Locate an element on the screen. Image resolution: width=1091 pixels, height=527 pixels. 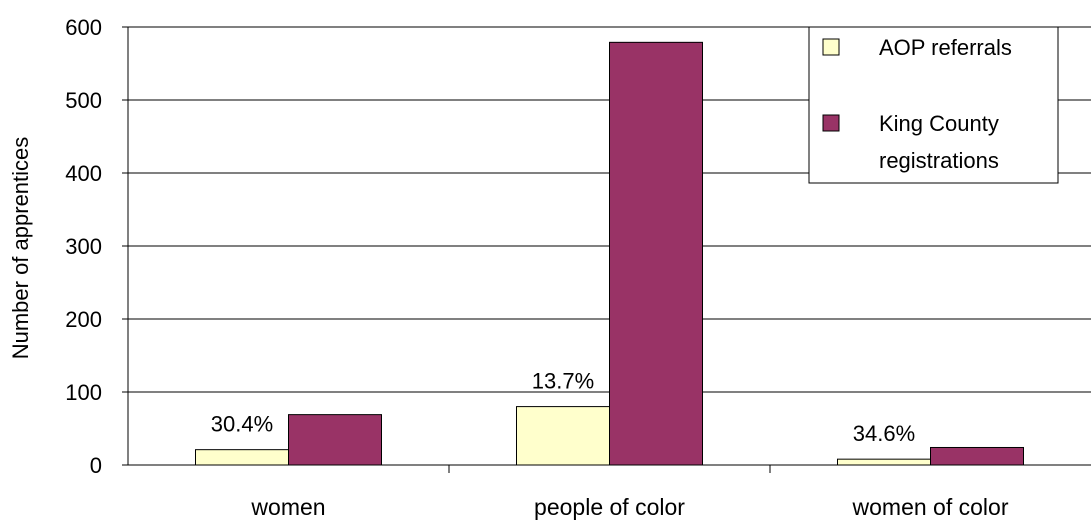
y-tick-label: 100 is located at coordinates (83, 392).